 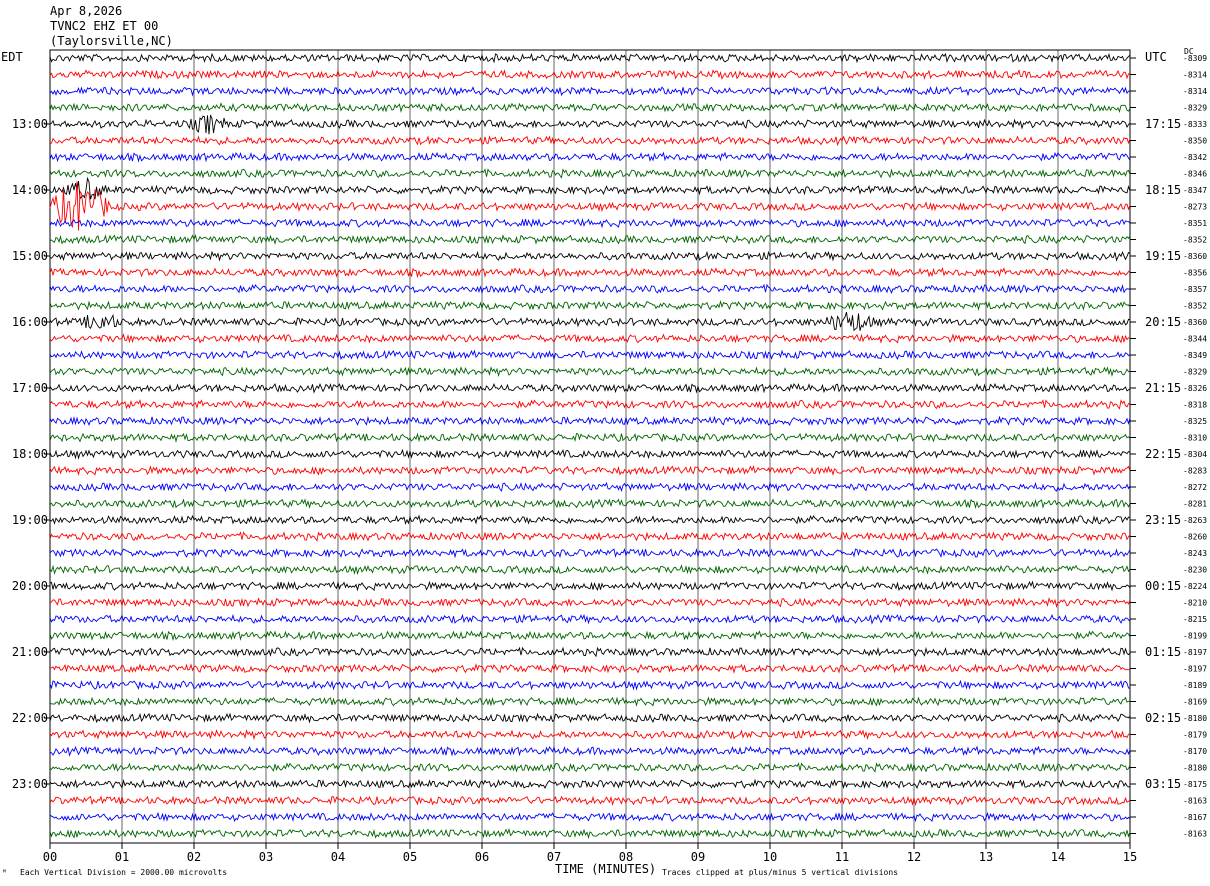 What do you see at coordinates (30, 190) in the screenshot?
I see `edt-hour-label: 14:00` at bounding box center [30, 190].